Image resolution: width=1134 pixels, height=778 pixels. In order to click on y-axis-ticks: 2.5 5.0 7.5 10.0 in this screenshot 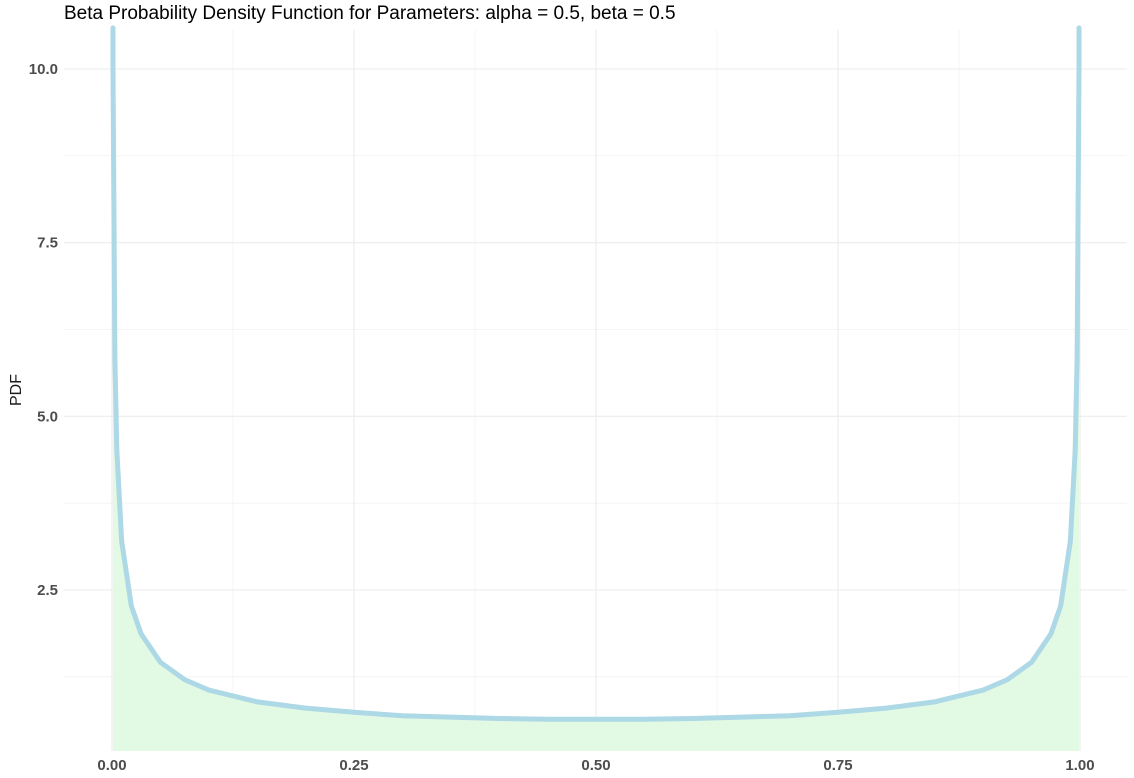, I will do `click(43, 330)`.